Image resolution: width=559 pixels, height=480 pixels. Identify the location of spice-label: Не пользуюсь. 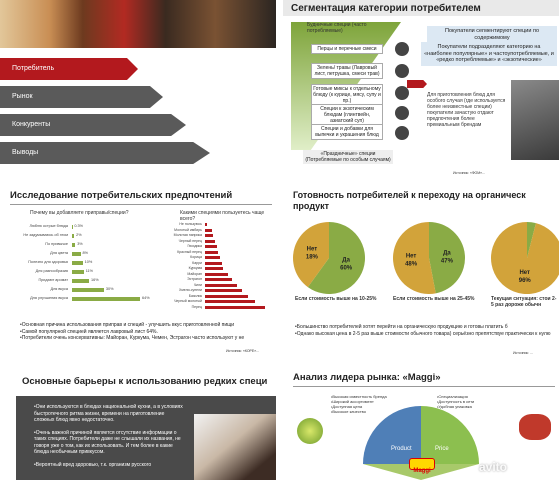
(190, 224).